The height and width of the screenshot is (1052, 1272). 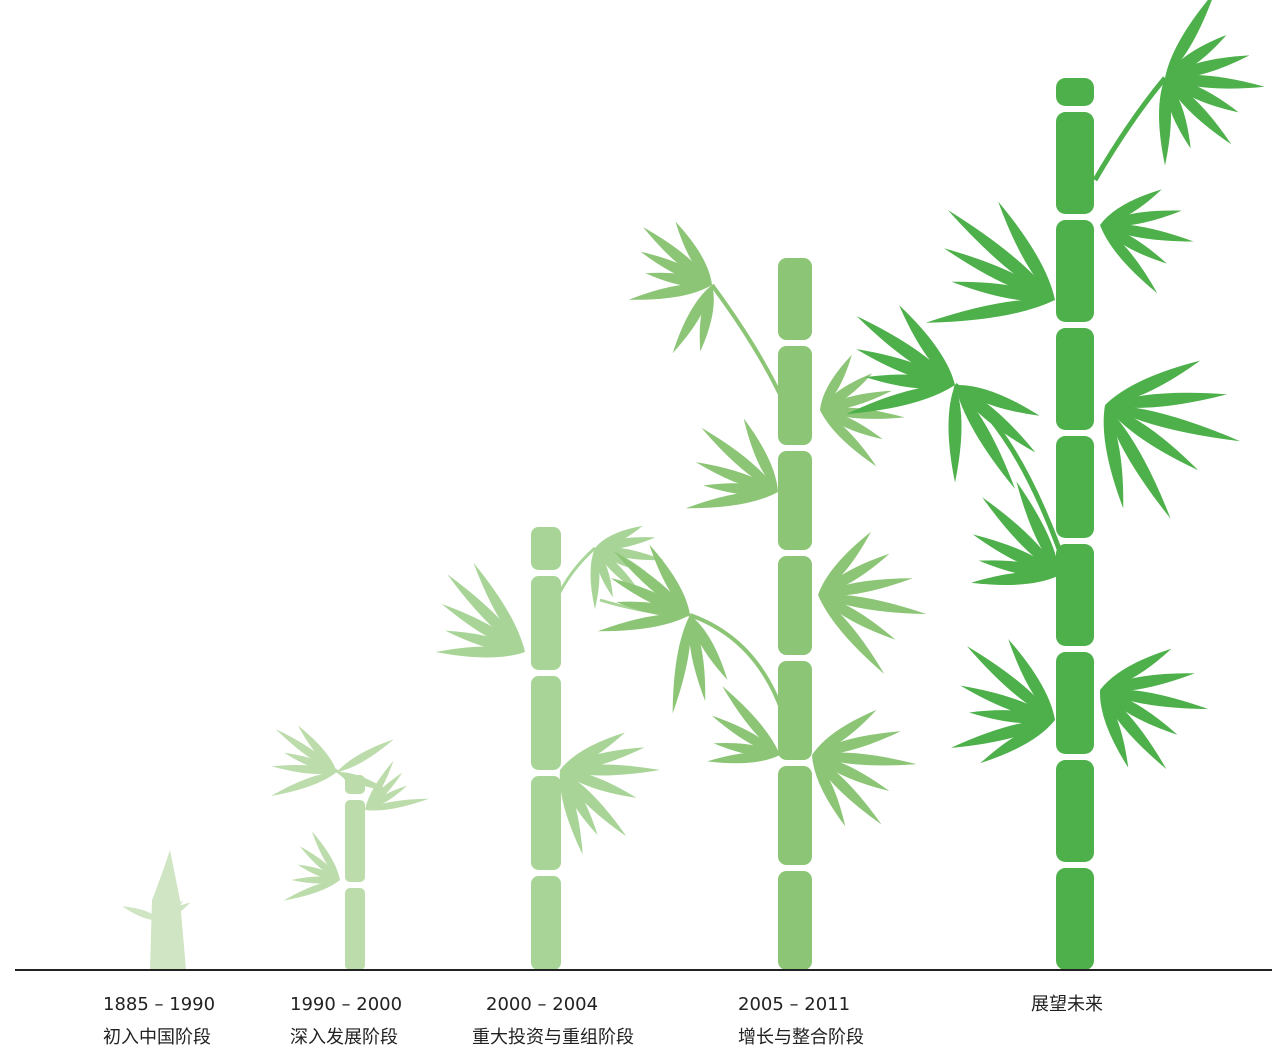 What do you see at coordinates (346, 1004) in the screenshot?
I see `stage-period: 1990 – 2000` at bounding box center [346, 1004].